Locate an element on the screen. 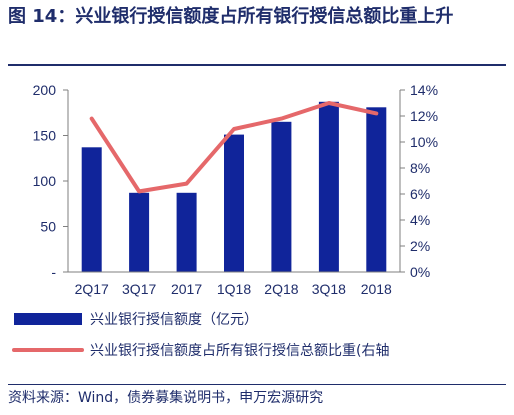  title-divider is located at coordinates (257, 65).